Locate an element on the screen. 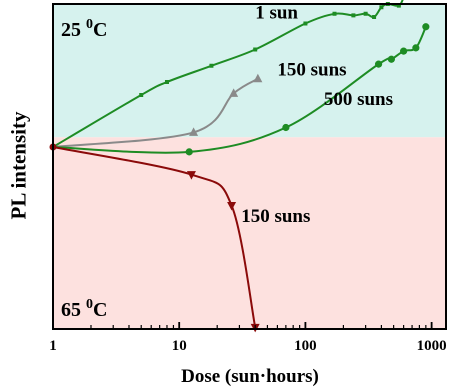 Image resolution: width=458 pixels, height=390 pixels. x-tick-label: 100 is located at coordinates (305, 346).